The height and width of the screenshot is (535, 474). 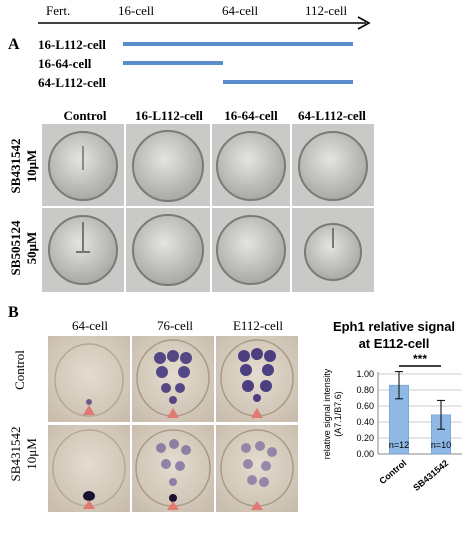 I want to click on row-label-control: Control, so click(x=19, y=370).